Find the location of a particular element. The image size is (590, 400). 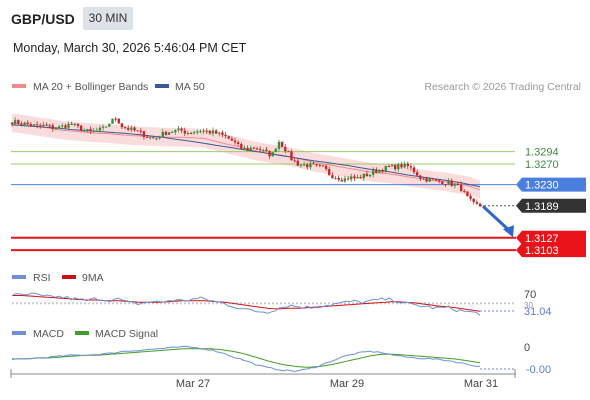

rsi-lower-label: 30 is located at coordinates (528, 305).